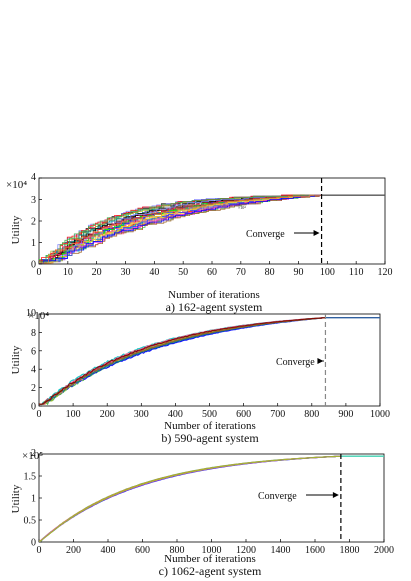 The height and width of the screenshot is (581, 411). I want to click on x-tick-label: 500, so click(209, 414).